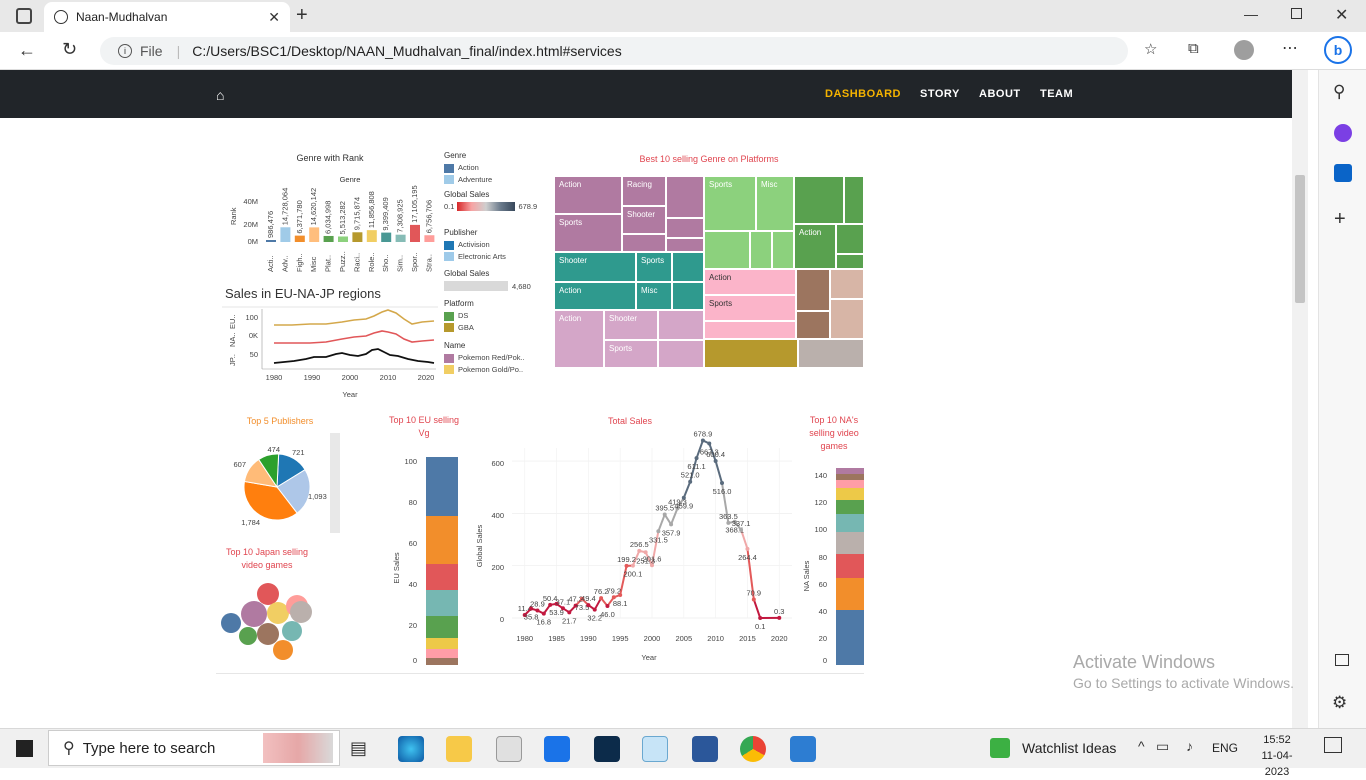 The image size is (1366, 780). Describe the element at coordinates (1339, 92) in the screenshot. I see `search-icon: ⚲` at that location.